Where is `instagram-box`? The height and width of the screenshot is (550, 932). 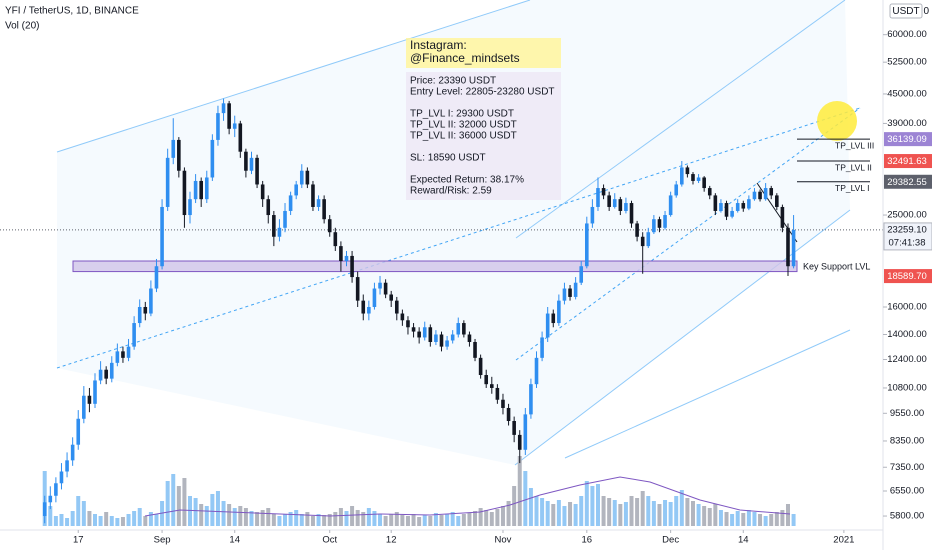 instagram-box is located at coordinates (483, 53).